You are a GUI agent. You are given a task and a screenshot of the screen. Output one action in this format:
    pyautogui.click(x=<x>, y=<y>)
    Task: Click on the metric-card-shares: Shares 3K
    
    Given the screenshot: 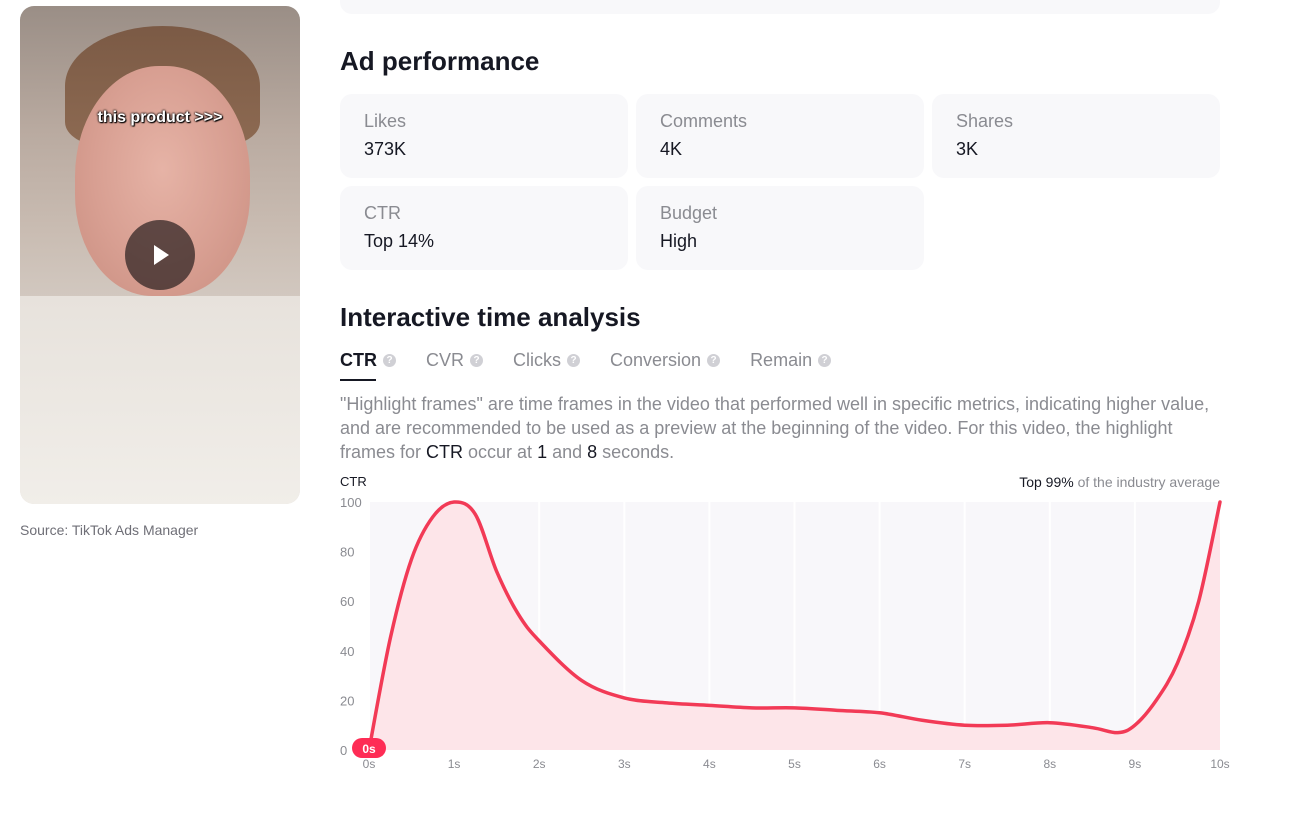 What is the action you would take?
    pyautogui.click(x=1076, y=136)
    